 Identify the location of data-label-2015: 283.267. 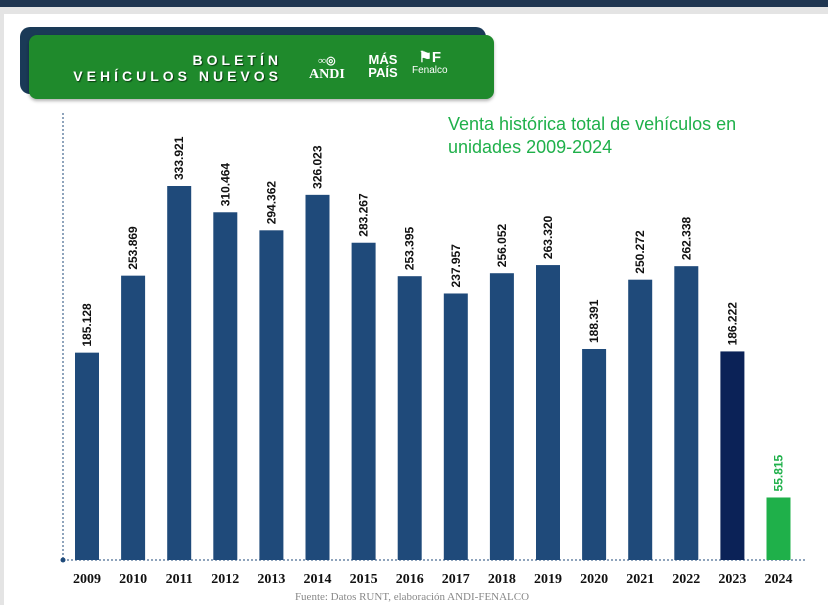
(364, 215).